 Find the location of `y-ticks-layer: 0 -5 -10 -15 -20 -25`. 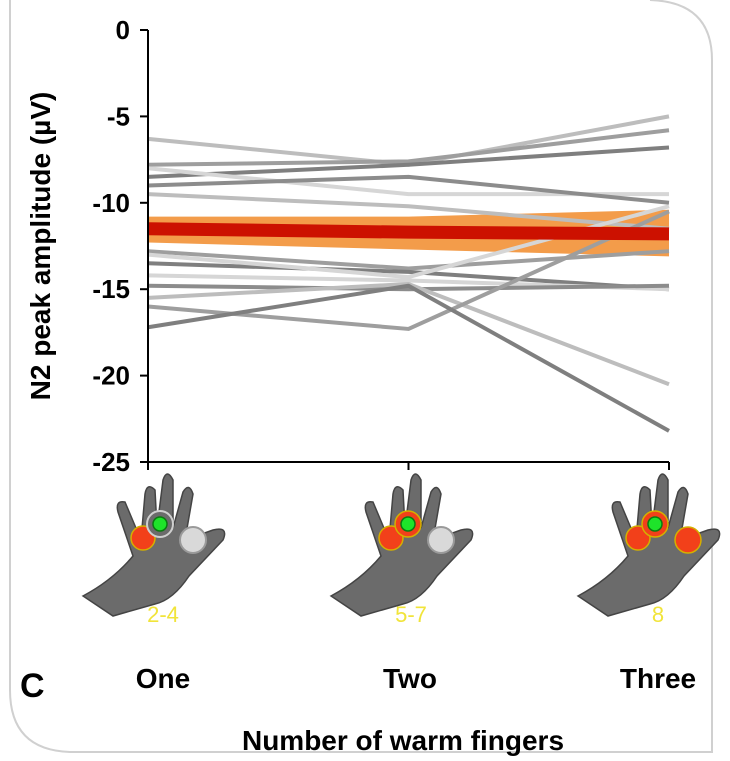

y-ticks-layer: 0 -5 -10 -15 -20 -25 is located at coordinates (120, 246).